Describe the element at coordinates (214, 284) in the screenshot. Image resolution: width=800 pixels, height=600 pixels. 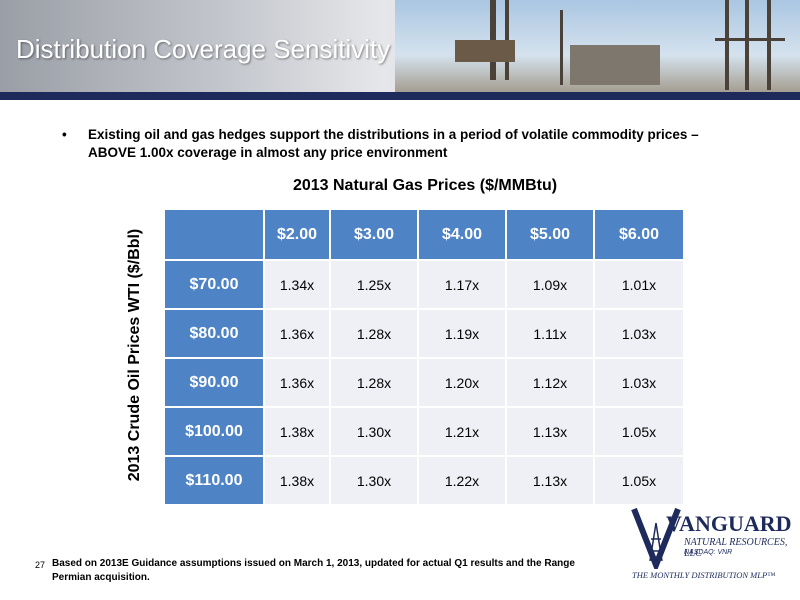
I see `row-header: $70.00` at that location.